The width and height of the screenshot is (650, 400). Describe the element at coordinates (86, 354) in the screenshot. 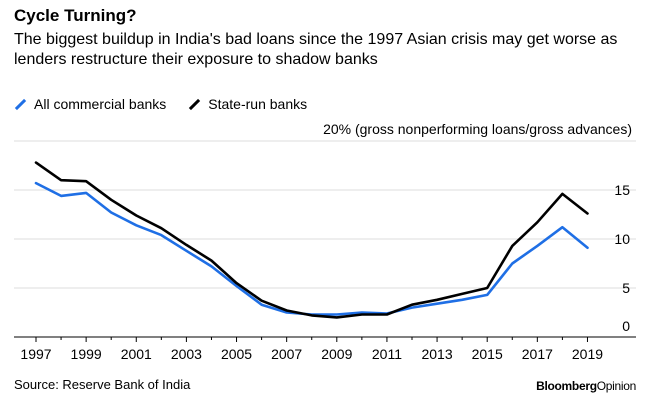

I see `x-tick-label: 1999` at that location.